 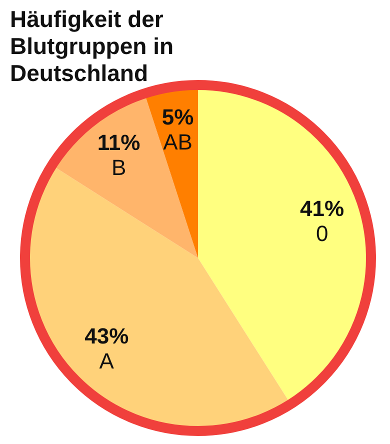 What do you see at coordinates (177, 141) in the screenshot?
I see `slice-label: AB` at bounding box center [177, 141].